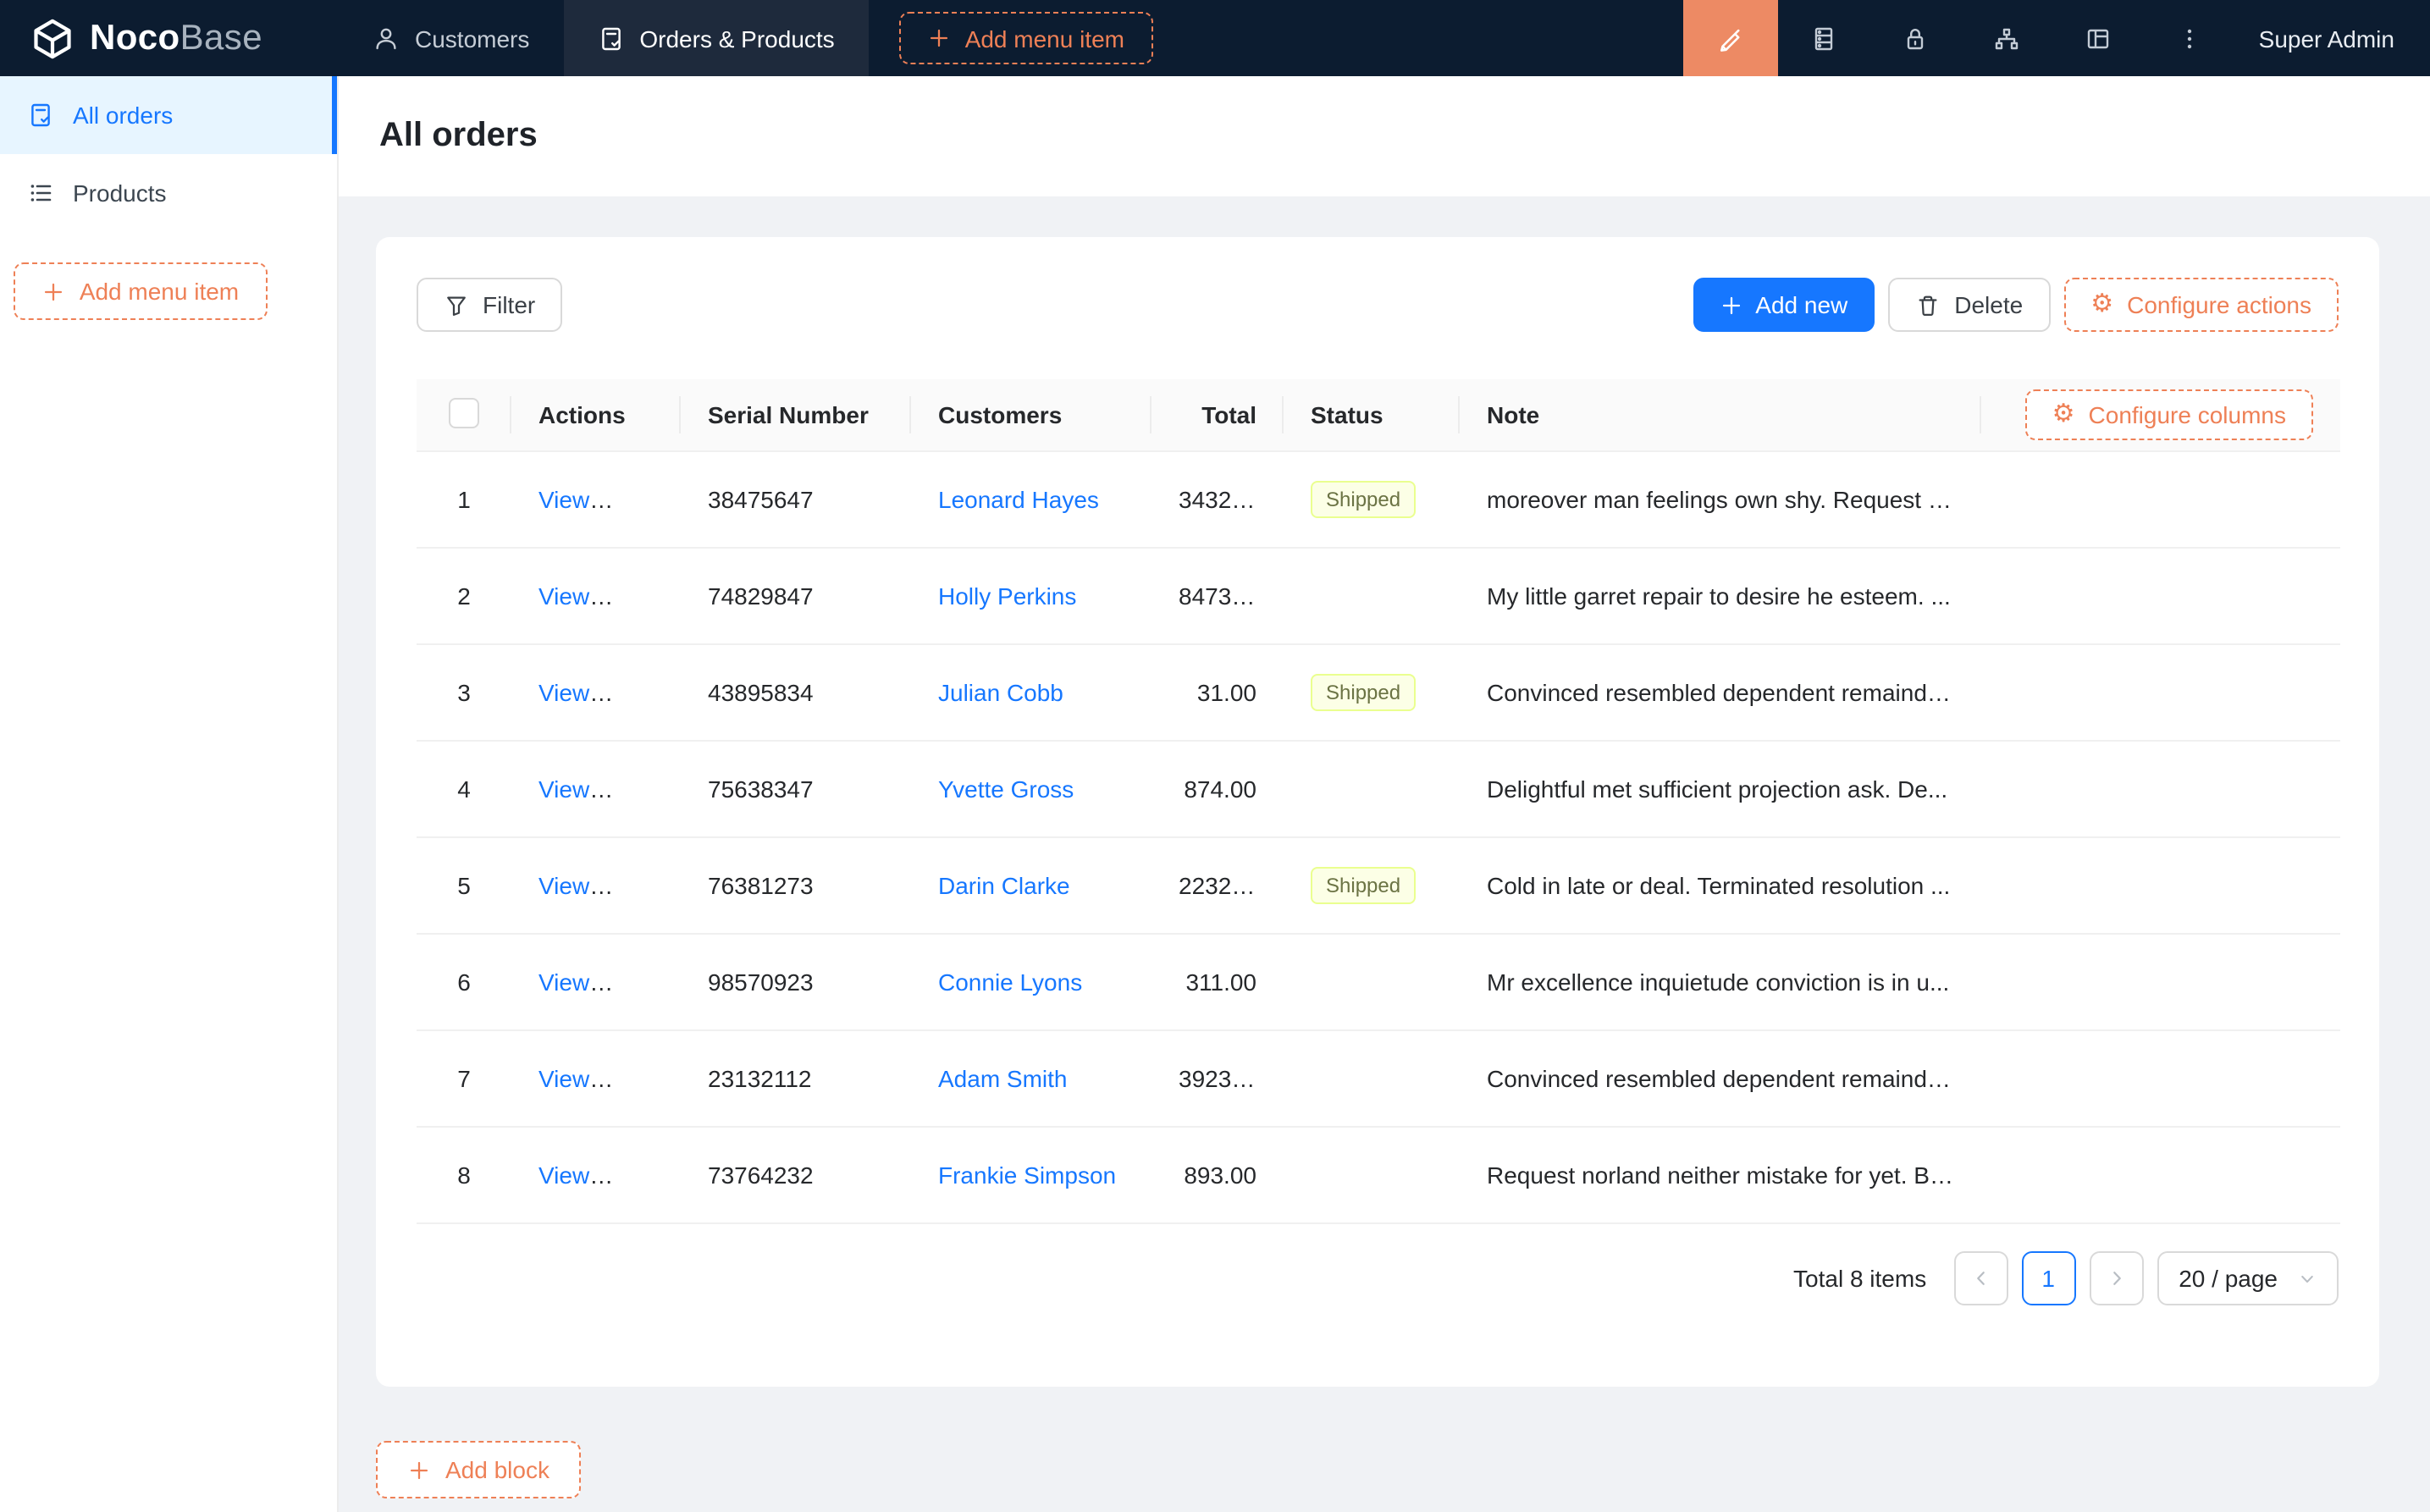 Image resolution: width=2430 pixels, height=1512 pixels. What do you see at coordinates (1003, 1078) in the screenshot?
I see `customer-link: Adam Smith` at bounding box center [1003, 1078].